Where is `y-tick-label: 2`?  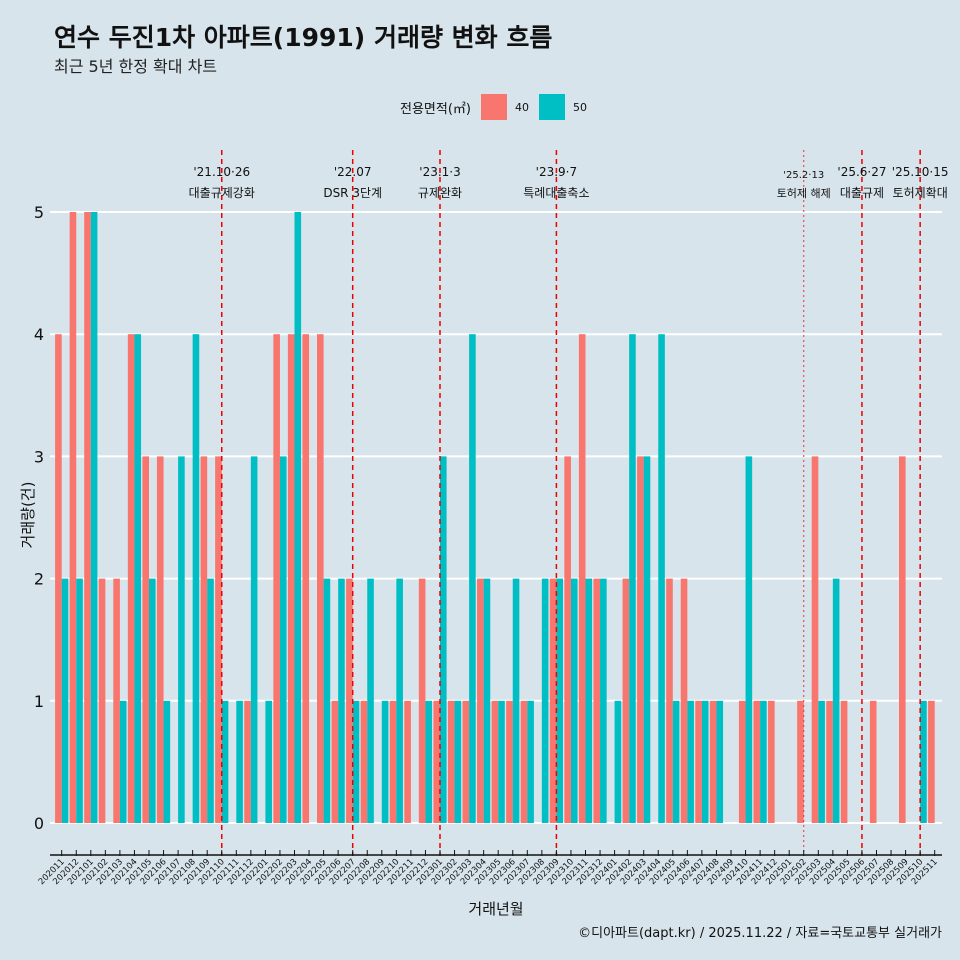
y-tick-label: 2 is located at coordinates (39, 579).